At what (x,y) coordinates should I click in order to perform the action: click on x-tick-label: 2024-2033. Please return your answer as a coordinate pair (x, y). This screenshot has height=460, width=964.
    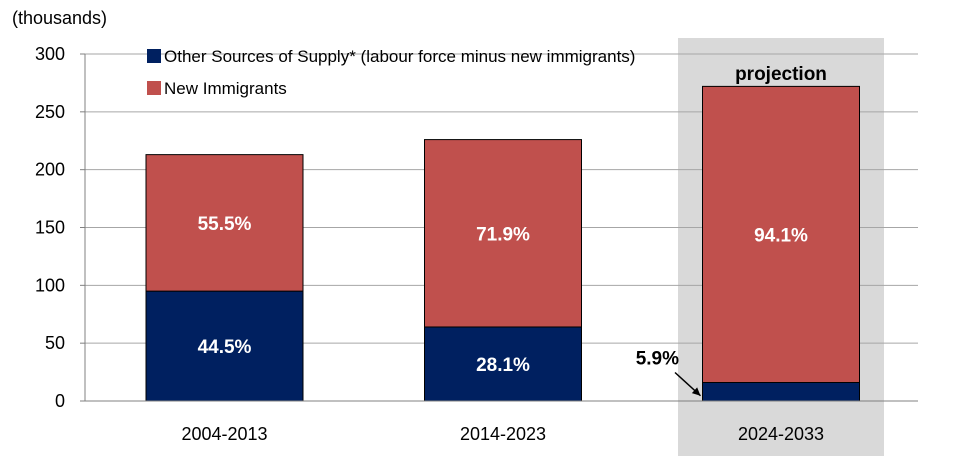
    Looking at the image, I should click on (781, 434).